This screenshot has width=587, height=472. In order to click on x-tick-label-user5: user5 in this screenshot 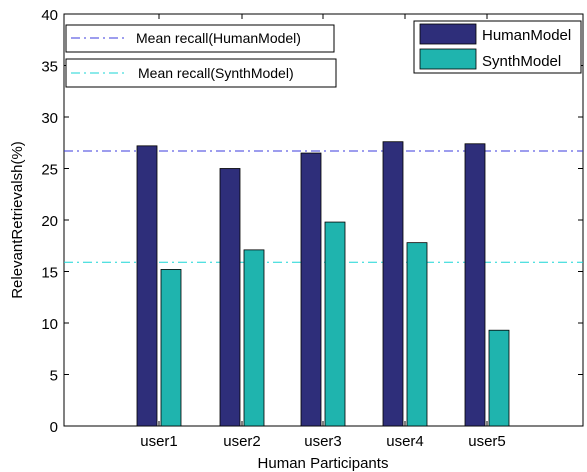, I will do `click(487, 441)`.